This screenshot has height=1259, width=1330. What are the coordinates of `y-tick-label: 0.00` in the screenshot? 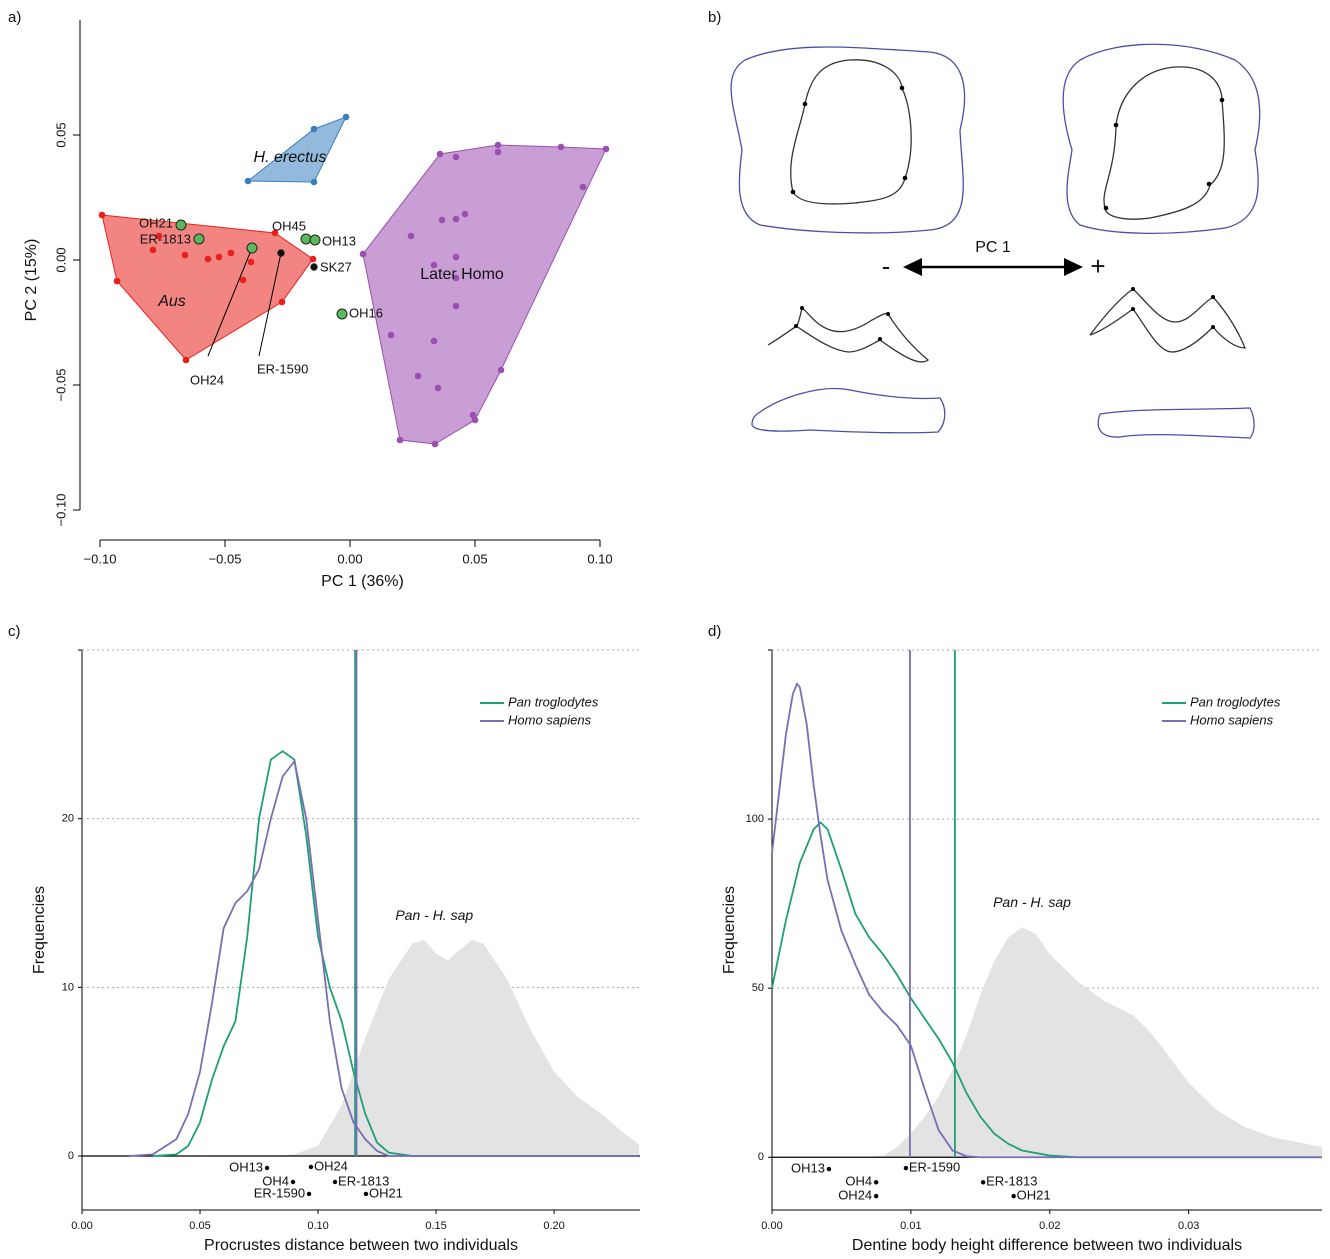 It's located at (60, 259).